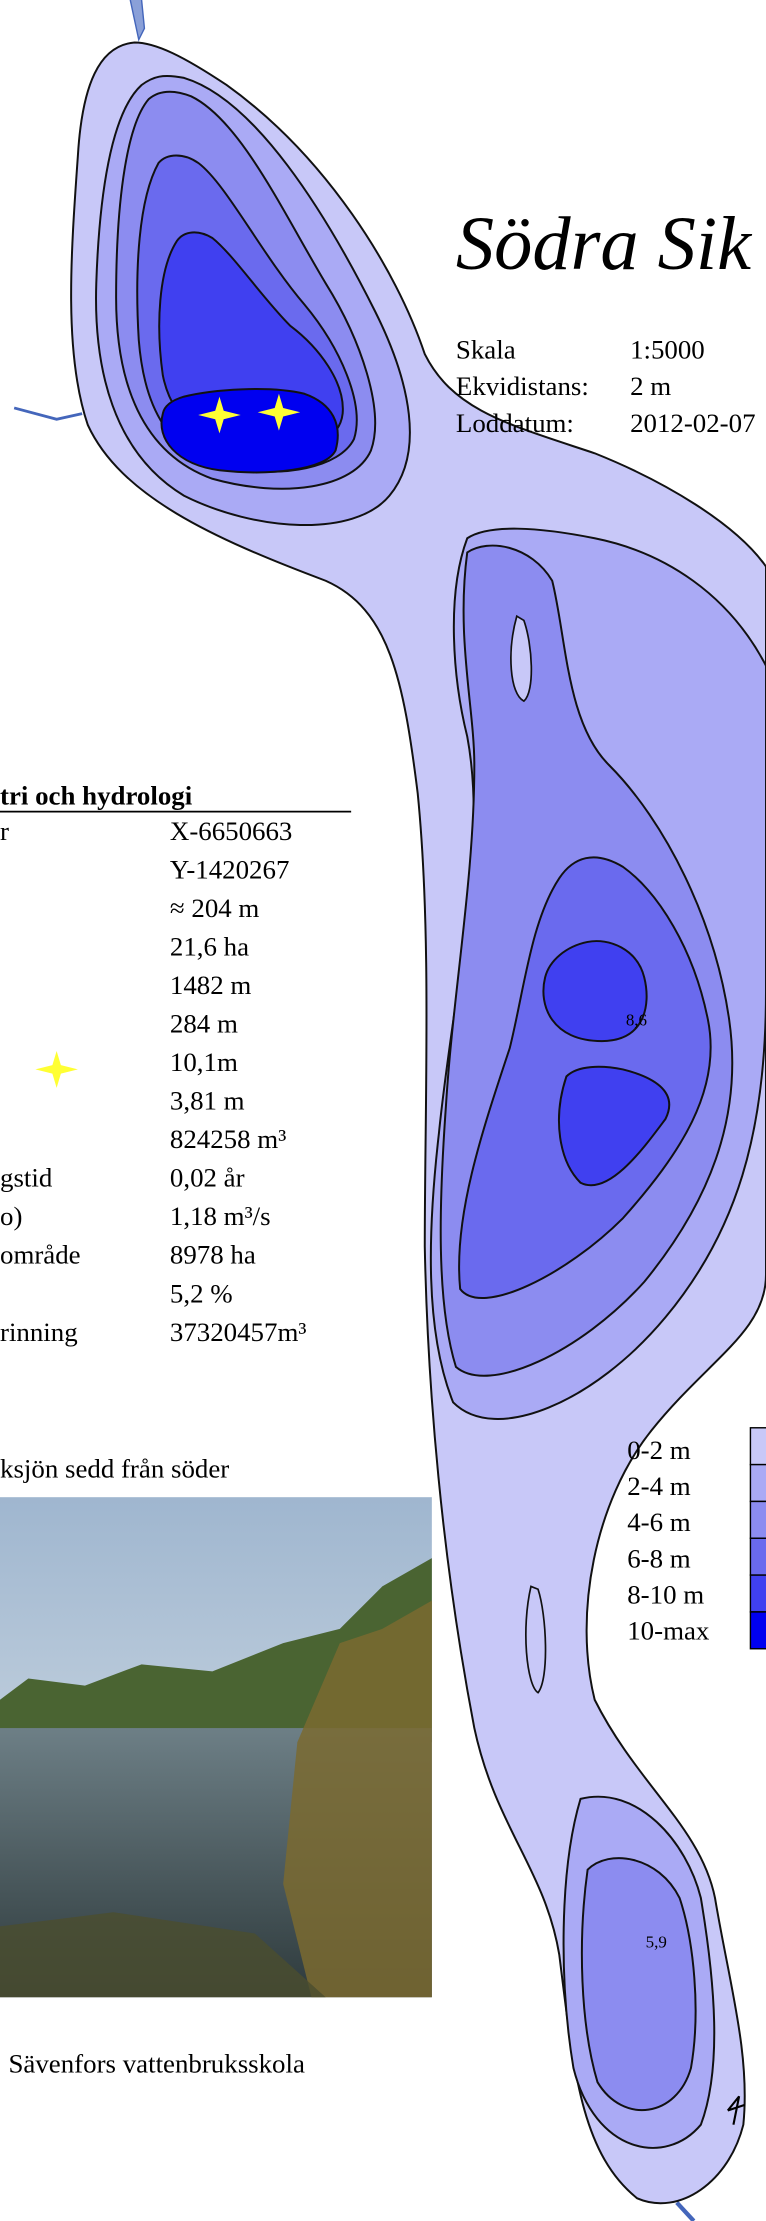  I want to click on row-value: 5,2 %, so click(201, 1293).